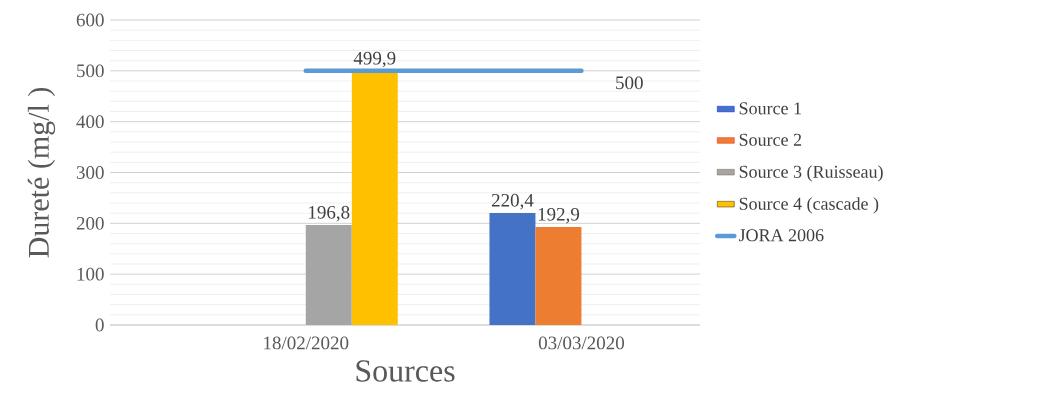 The width and height of the screenshot is (1049, 412). What do you see at coordinates (90, 20) in the screenshot?
I see `y-tick-label: 600` at bounding box center [90, 20].